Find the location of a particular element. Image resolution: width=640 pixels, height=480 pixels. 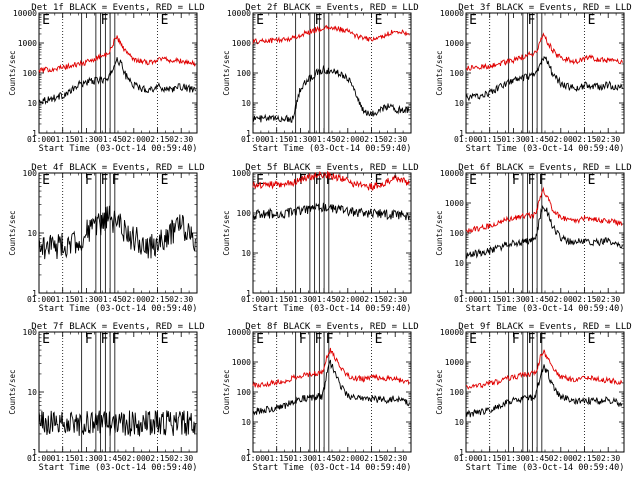

panel-title: Det 2f BLACK = Events, RED = LLD is located at coordinates (331, 8).